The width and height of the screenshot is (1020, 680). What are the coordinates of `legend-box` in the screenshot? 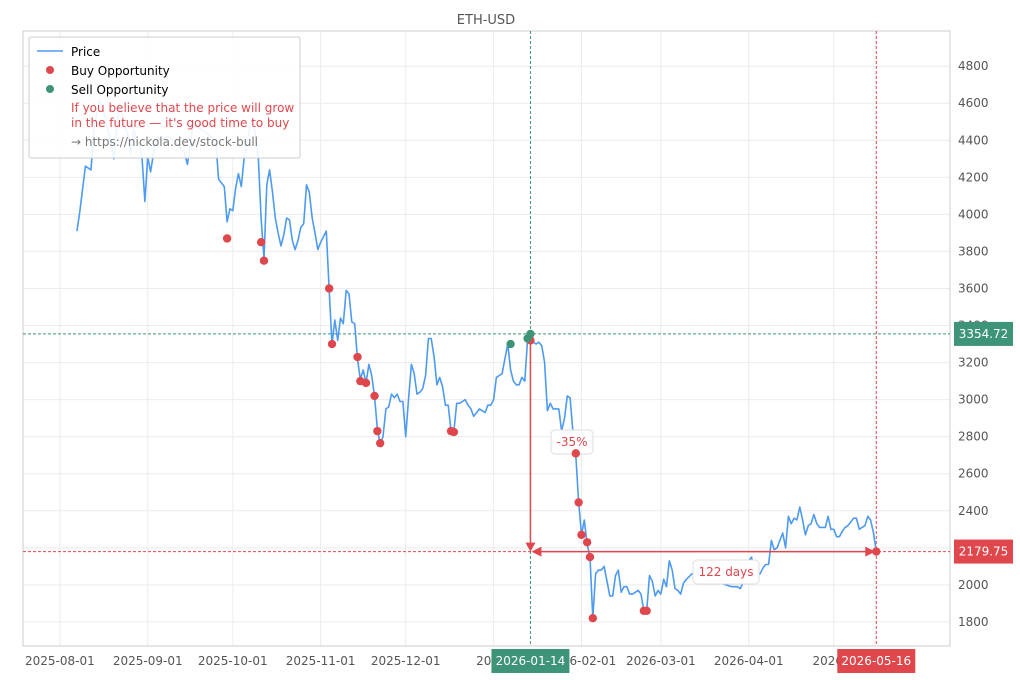 It's located at (164, 97).